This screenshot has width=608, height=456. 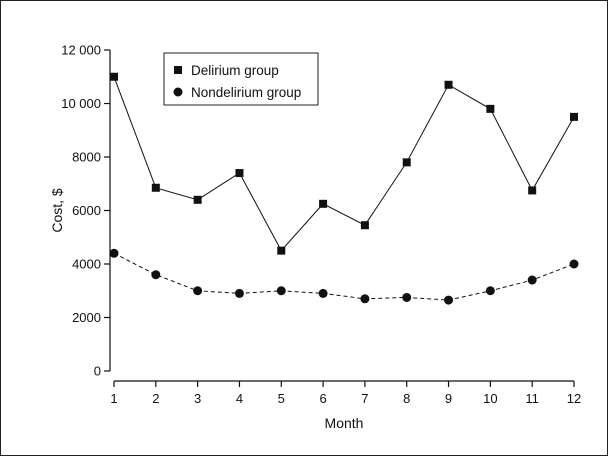 I want to click on x-tick-label: 1, so click(x=113, y=398).